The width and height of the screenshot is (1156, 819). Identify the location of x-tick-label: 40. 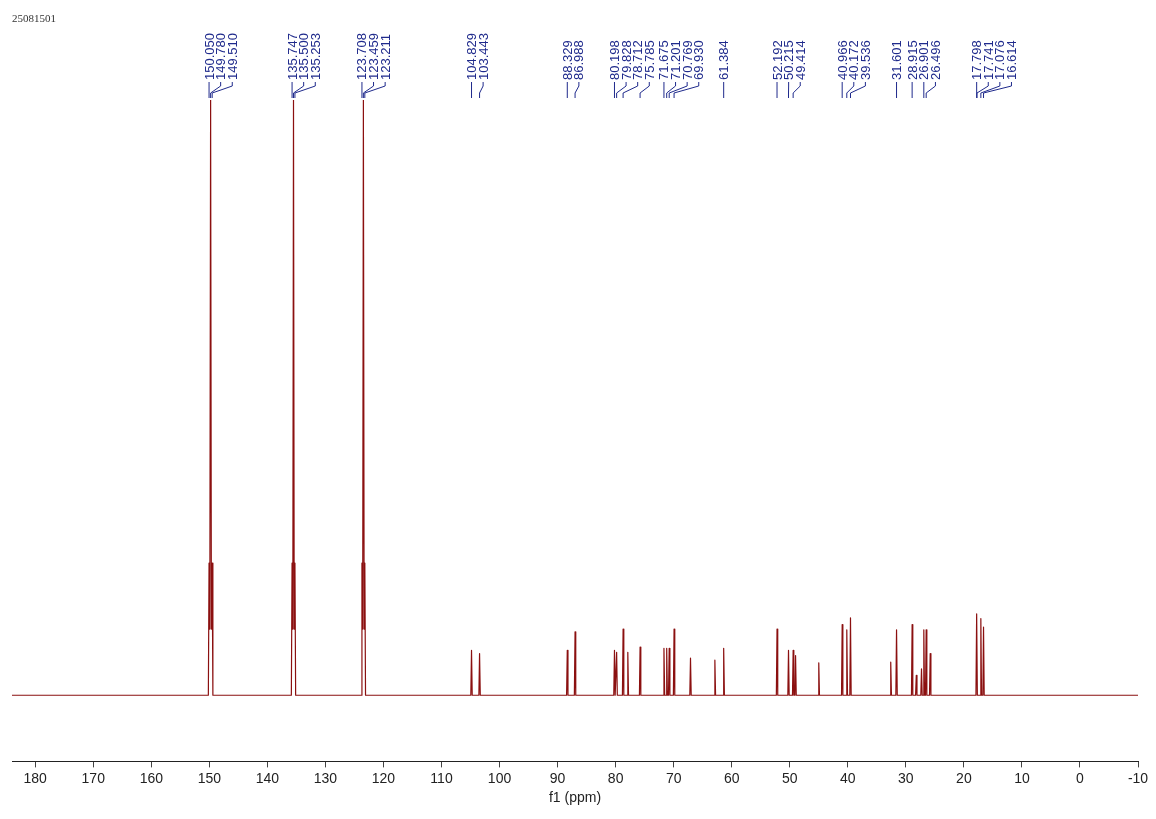
(848, 777).